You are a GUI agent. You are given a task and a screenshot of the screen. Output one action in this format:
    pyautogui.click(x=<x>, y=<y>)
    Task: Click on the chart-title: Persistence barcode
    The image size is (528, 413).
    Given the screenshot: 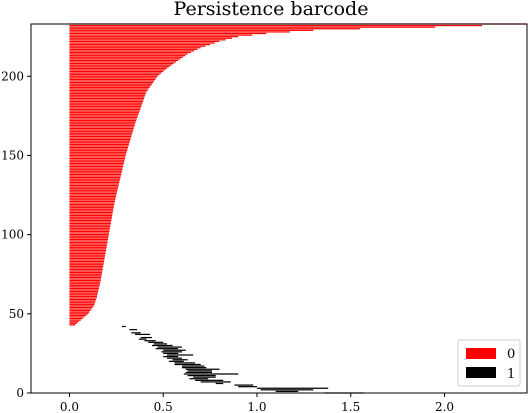 What is the action you would take?
    pyautogui.click(x=271, y=10)
    